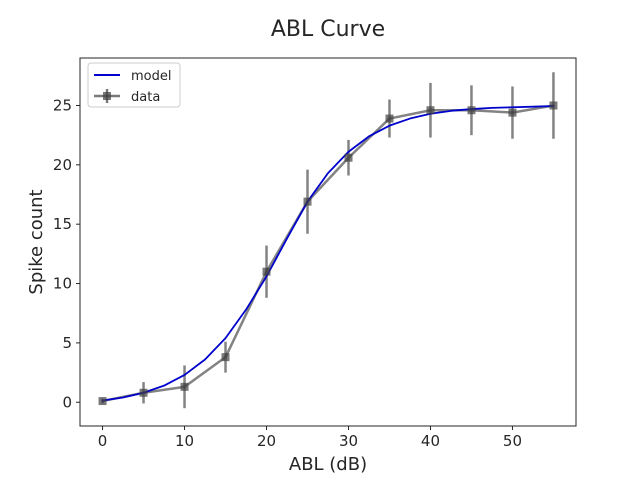  Describe the element at coordinates (62, 224) in the screenshot. I see `y-tick-label: 15` at that location.